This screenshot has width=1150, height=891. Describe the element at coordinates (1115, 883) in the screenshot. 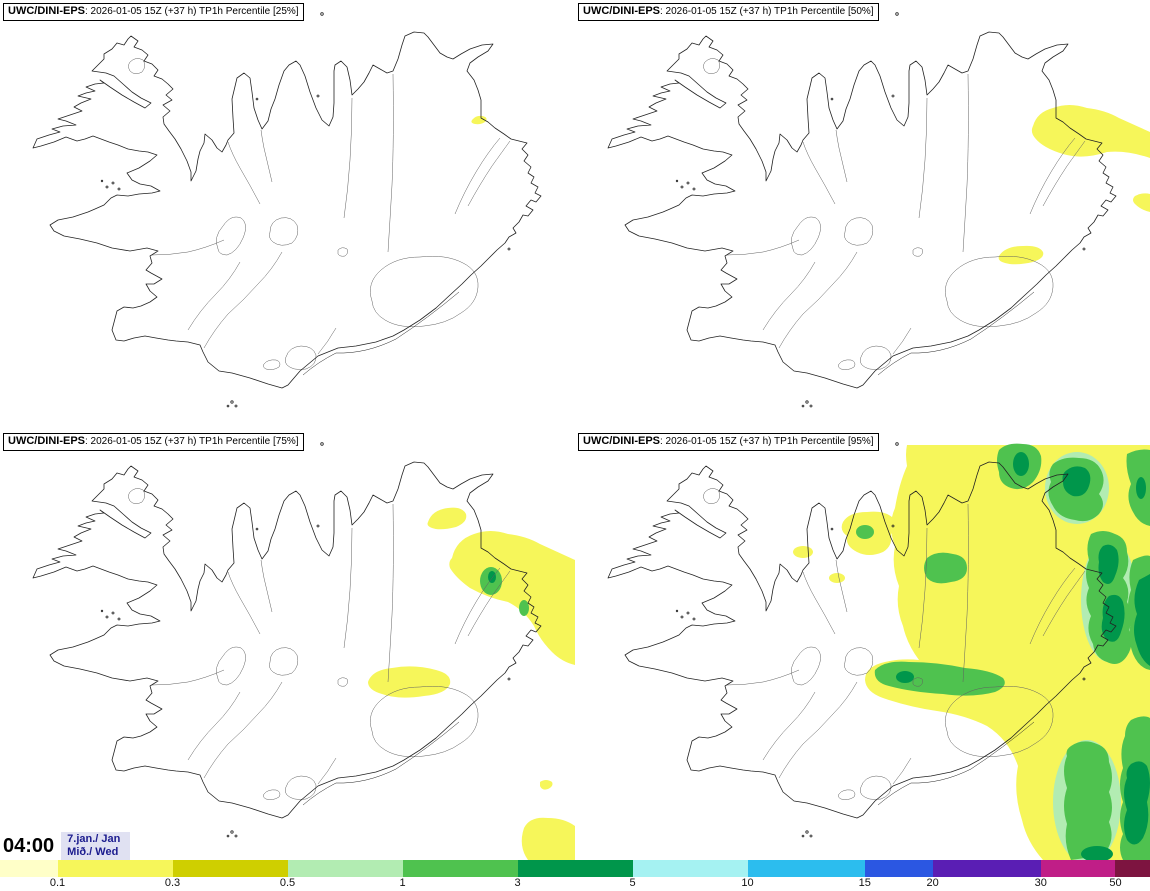

I see `colorbar-tick-label: 50` at that location.